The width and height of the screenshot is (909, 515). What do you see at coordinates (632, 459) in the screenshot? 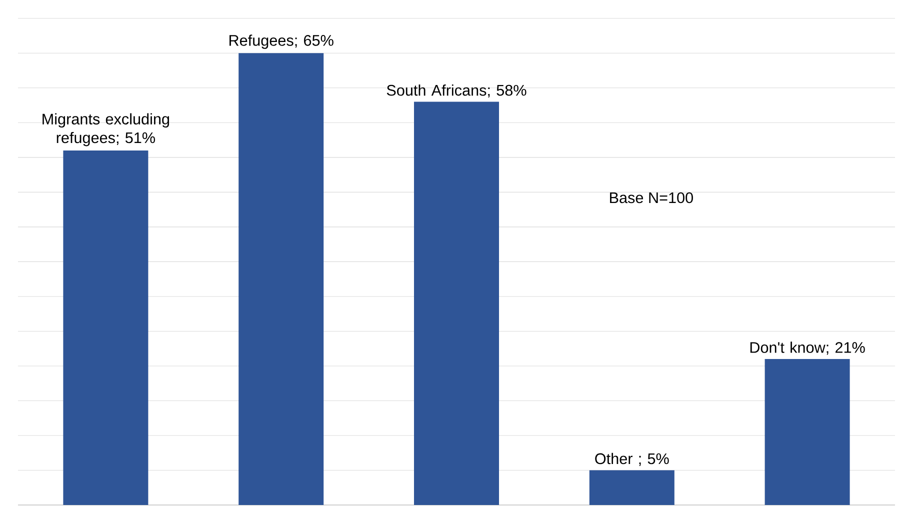
I see `data-label: Other ; 5%` at bounding box center [632, 459].